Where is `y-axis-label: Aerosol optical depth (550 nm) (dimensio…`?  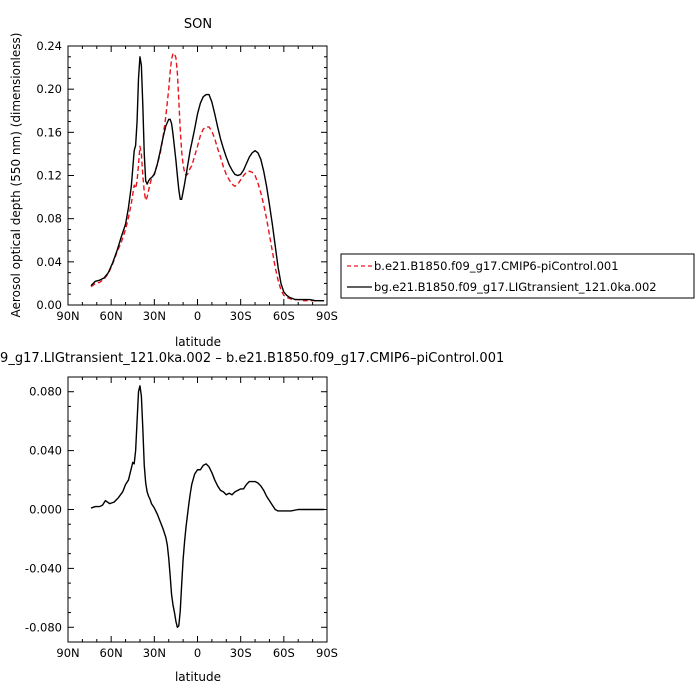
y-axis-label: Aerosol optical depth (550 nm) (dimensio… is located at coordinates (16, 175).